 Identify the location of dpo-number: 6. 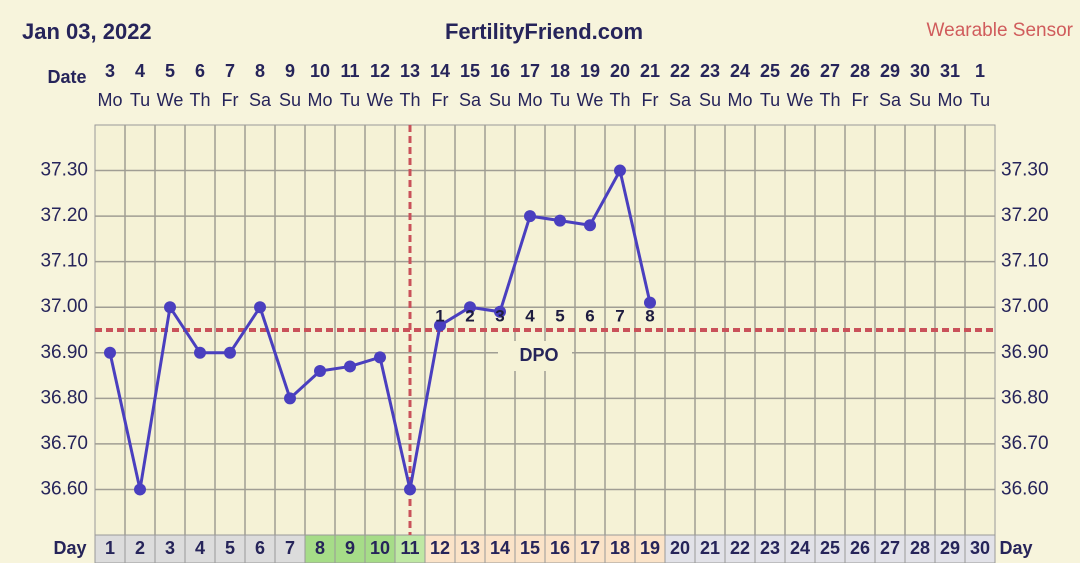
(589, 315).